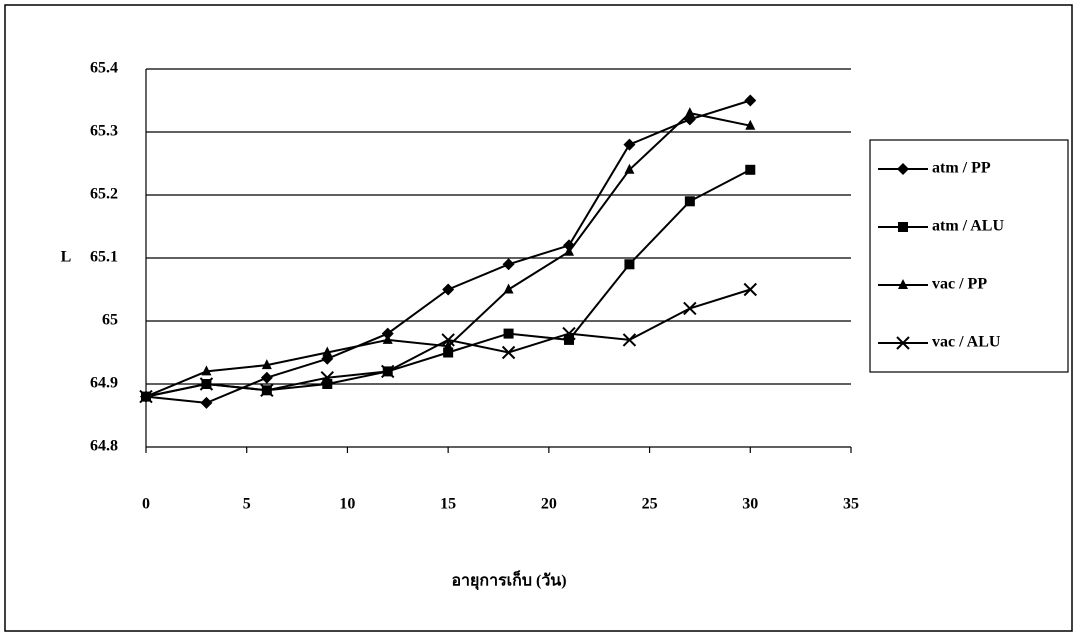 The height and width of the screenshot is (638, 1078). What do you see at coordinates (347, 504) in the screenshot?
I see `x-tick-label: 10` at bounding box center [347, 504].